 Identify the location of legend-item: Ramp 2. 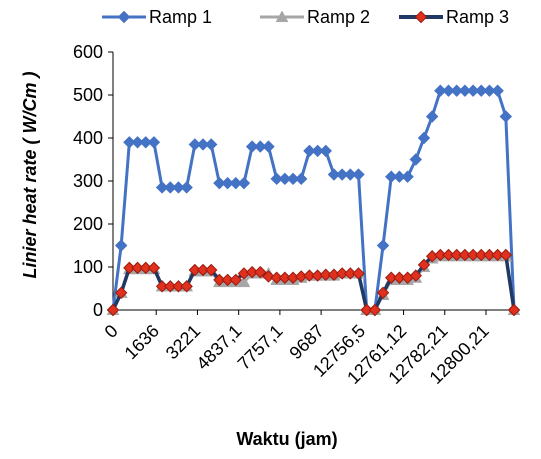
(315, 17).